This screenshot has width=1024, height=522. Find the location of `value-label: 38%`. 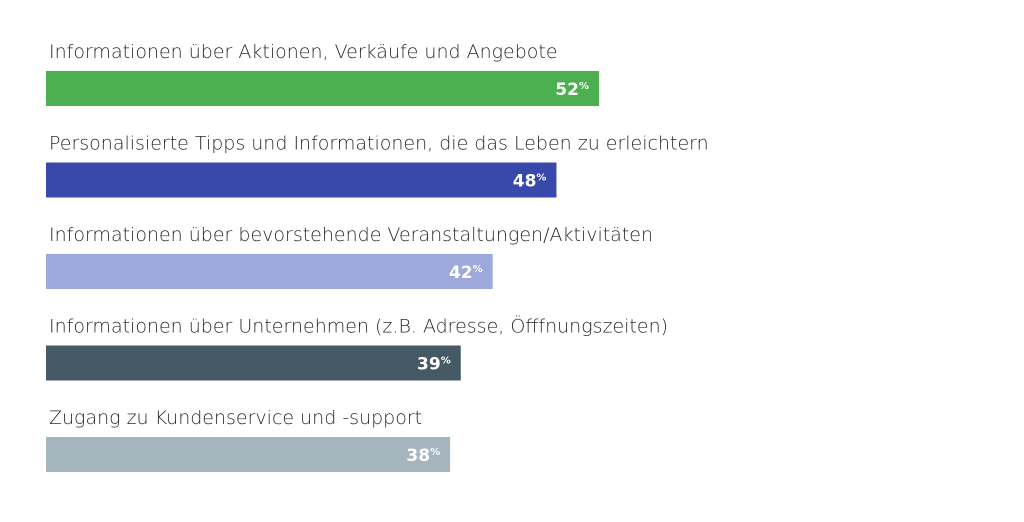

value-label: 38% is located at coordinates (423, 456).